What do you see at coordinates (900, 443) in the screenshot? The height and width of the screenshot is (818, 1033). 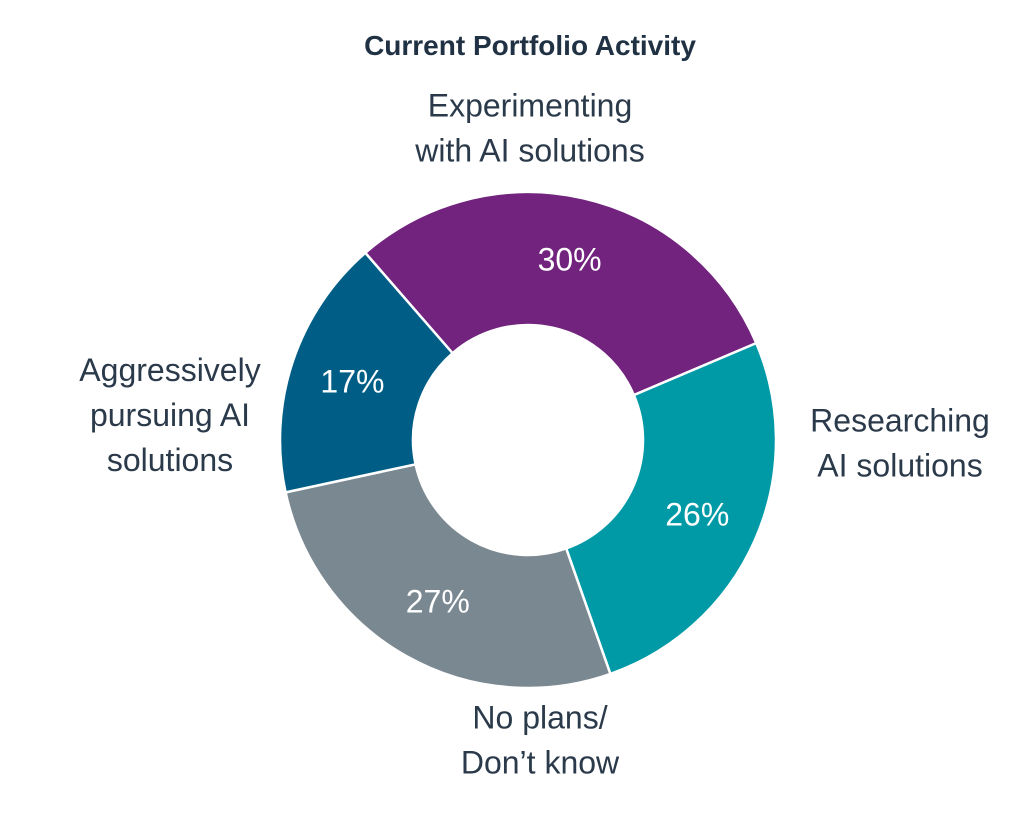 I see `slice-category-label: Researching AI solutions` at bounding box center [900, 443].